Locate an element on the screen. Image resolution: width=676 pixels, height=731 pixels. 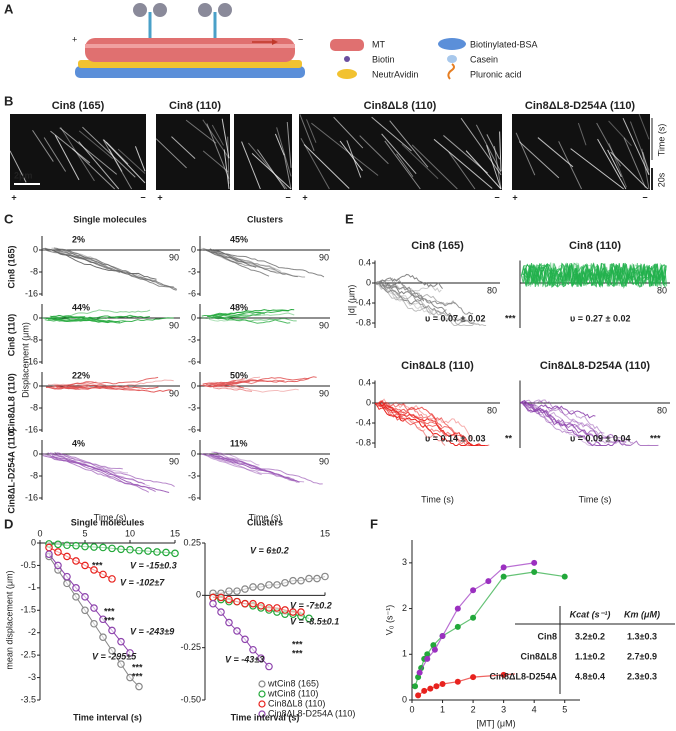
legend-text: Biotin is located at coordinates (383, 59).